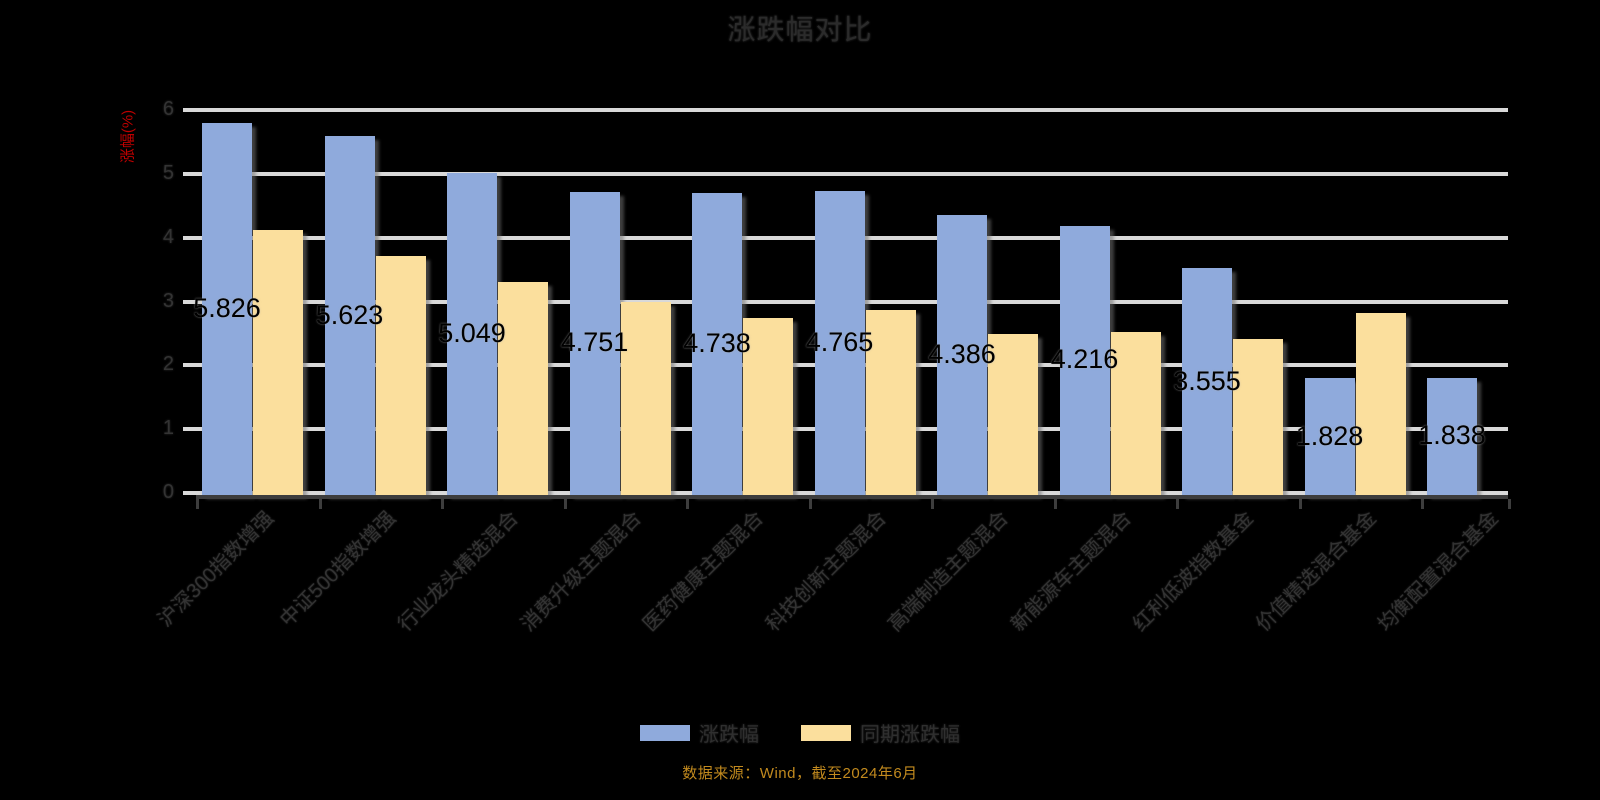  I want to click on x-axis-line, so click(852, 497).